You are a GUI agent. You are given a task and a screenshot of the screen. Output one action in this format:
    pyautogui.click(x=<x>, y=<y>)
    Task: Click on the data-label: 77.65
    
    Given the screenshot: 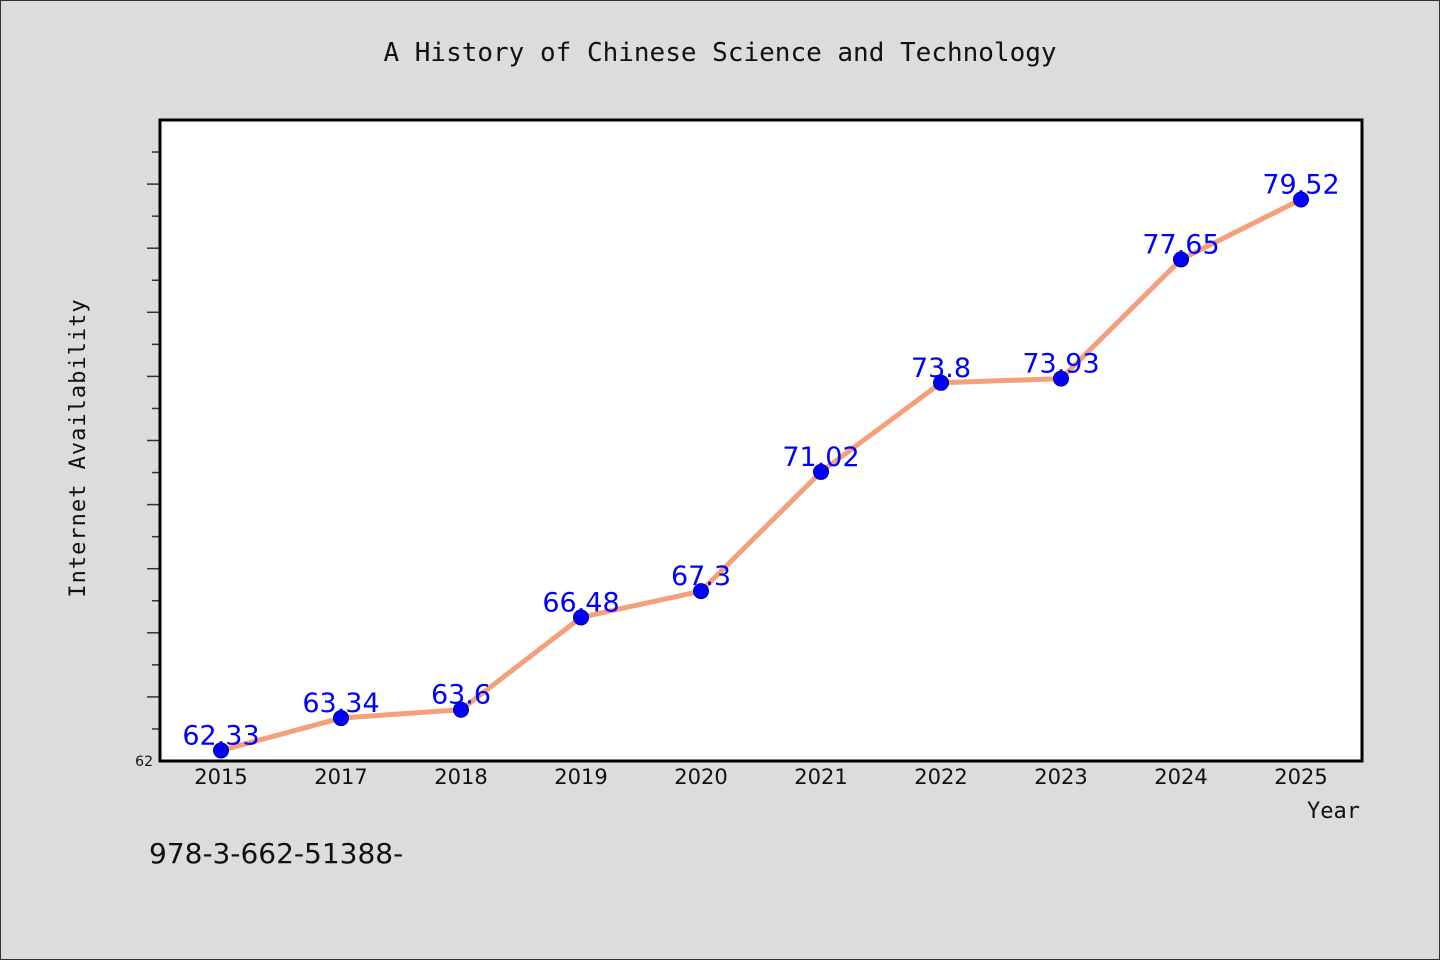 What is the action you would take?
    pyautogui.click(x=1180, y=244)
    